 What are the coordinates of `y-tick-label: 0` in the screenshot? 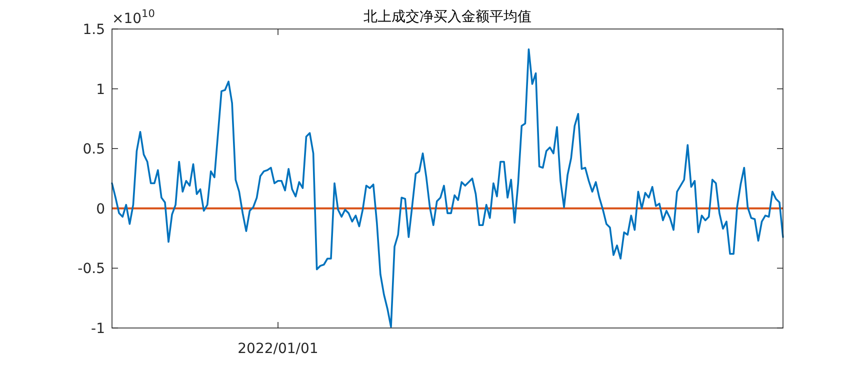 It's located at (100, 209).